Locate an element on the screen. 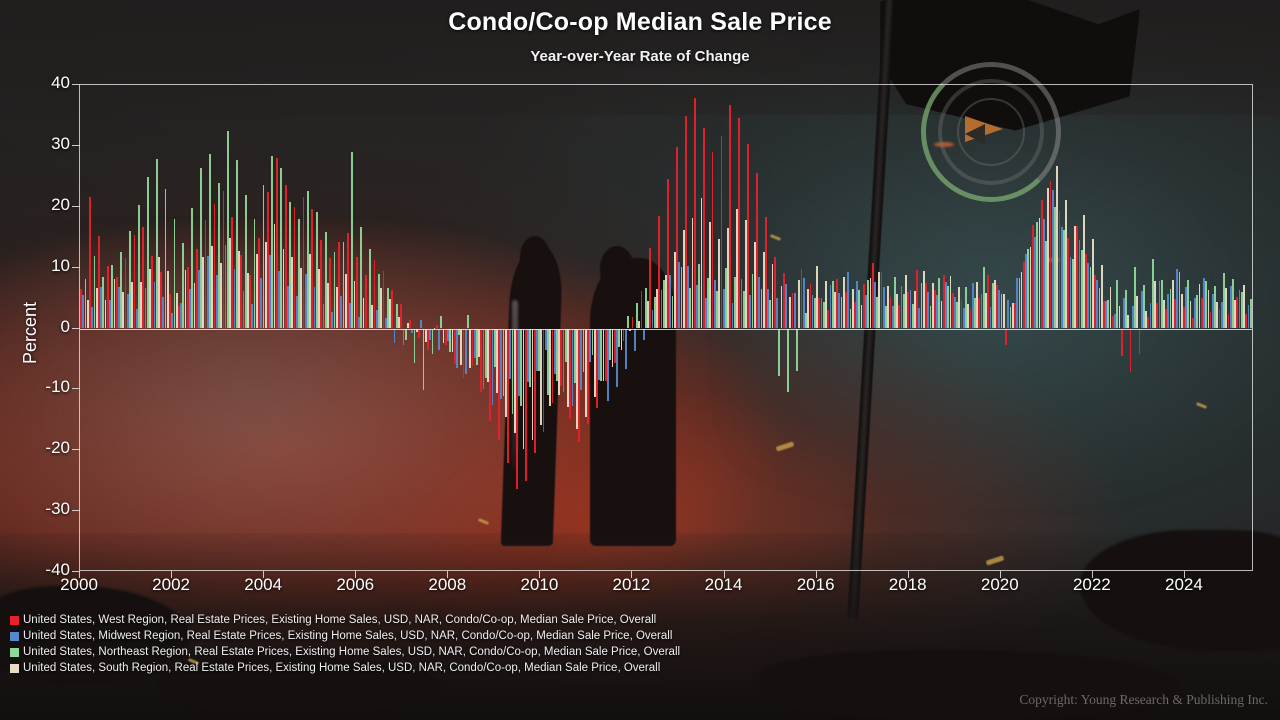  x-axis-tick-label: 2022 is located at coordinates (1091, 584).